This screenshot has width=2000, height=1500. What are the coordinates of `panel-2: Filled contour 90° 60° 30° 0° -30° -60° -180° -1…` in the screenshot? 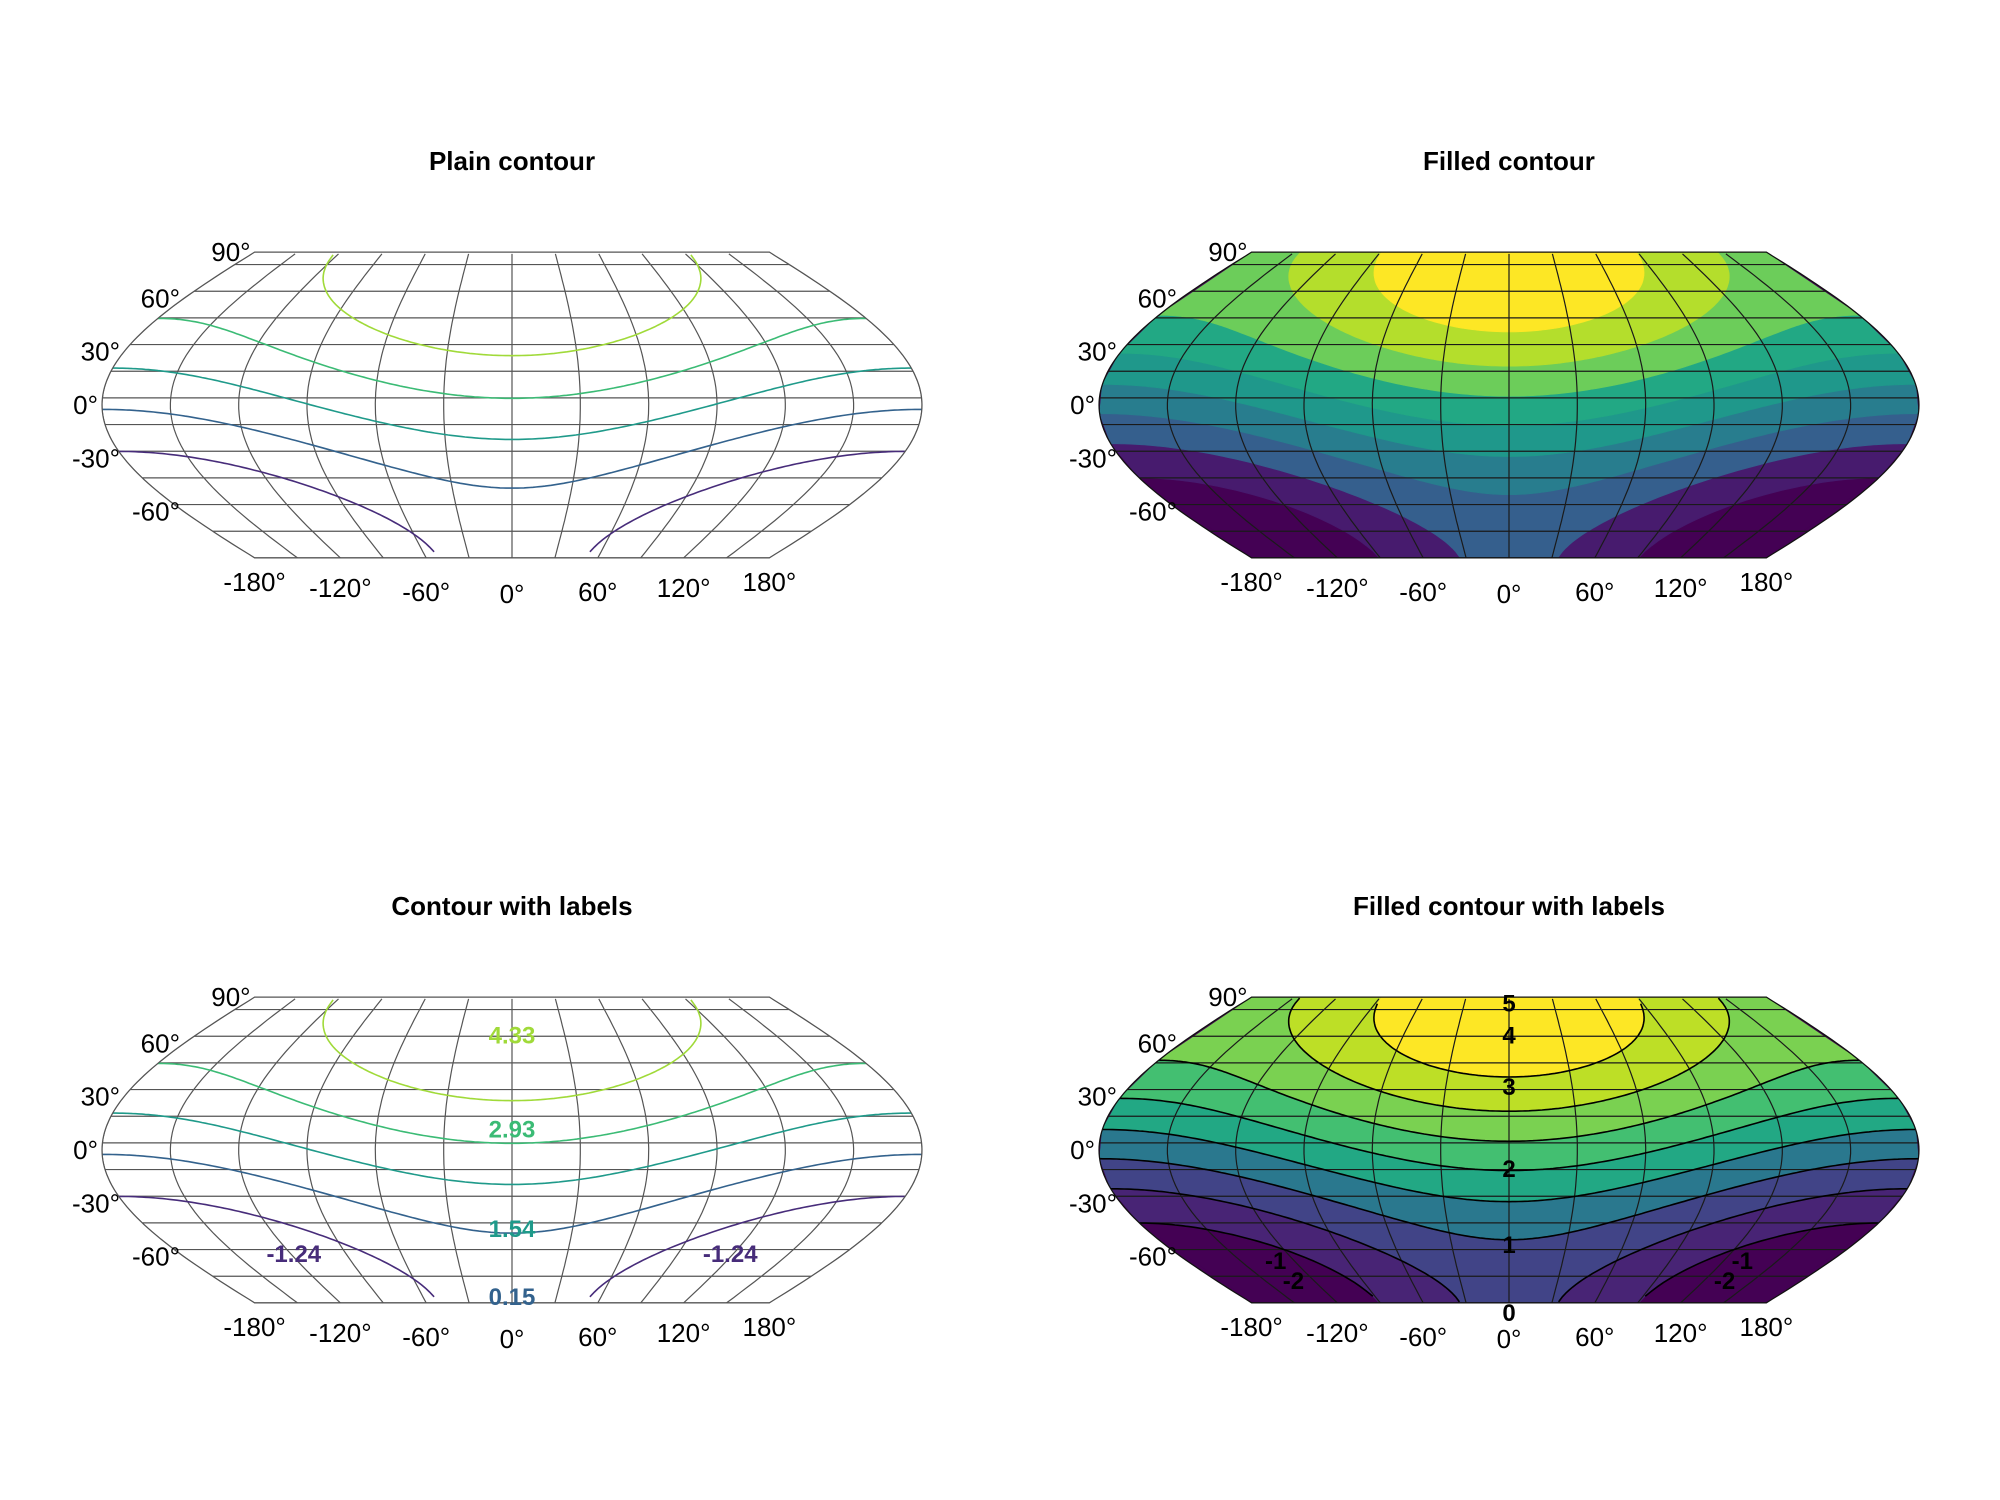 It's located at (1494, 377).